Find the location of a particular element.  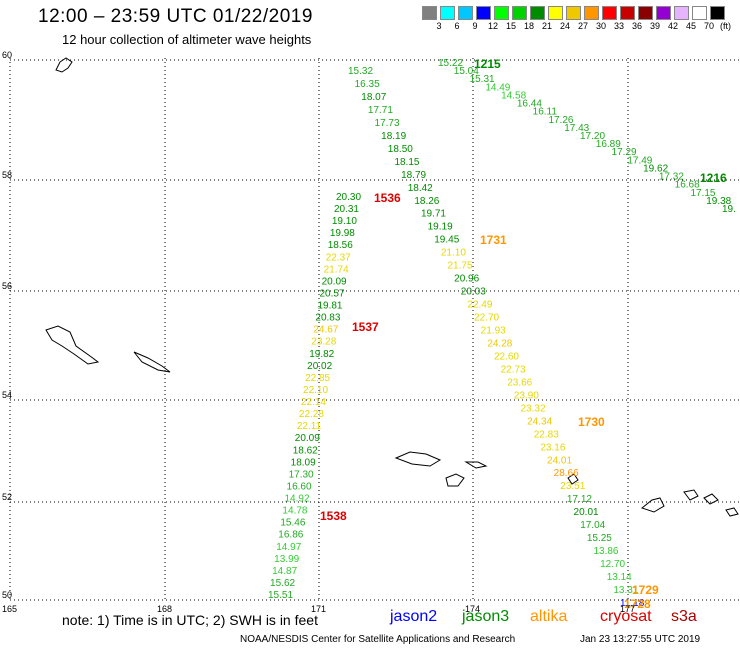

wave-height-value: 18.62 is located at coordinates (305, 450).